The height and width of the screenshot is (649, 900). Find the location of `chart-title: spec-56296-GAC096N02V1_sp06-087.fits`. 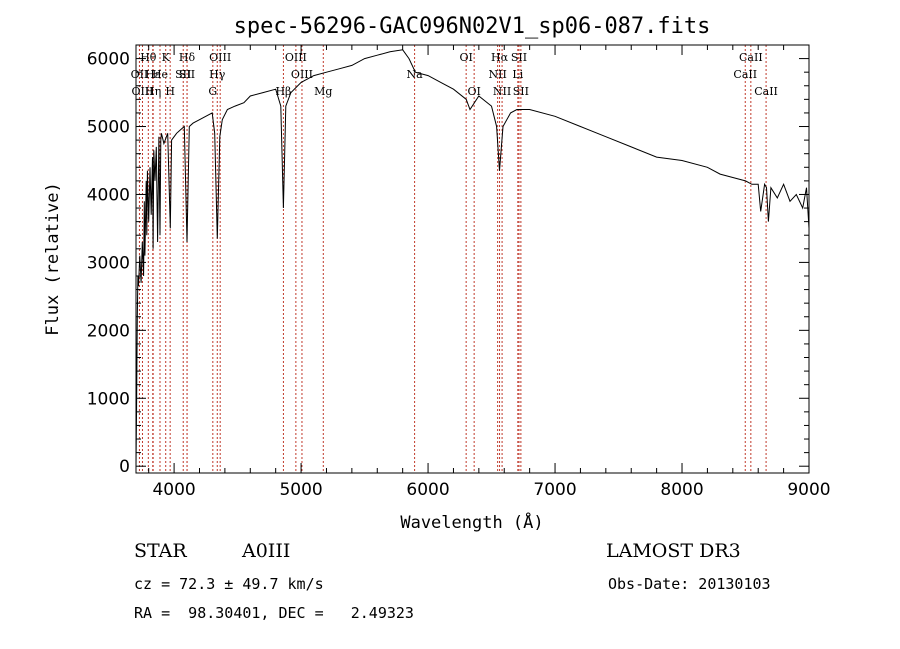

chart-title: spec-56296-GAC096N02V1_sp06-087.fits is located at coordinates (472, 26).